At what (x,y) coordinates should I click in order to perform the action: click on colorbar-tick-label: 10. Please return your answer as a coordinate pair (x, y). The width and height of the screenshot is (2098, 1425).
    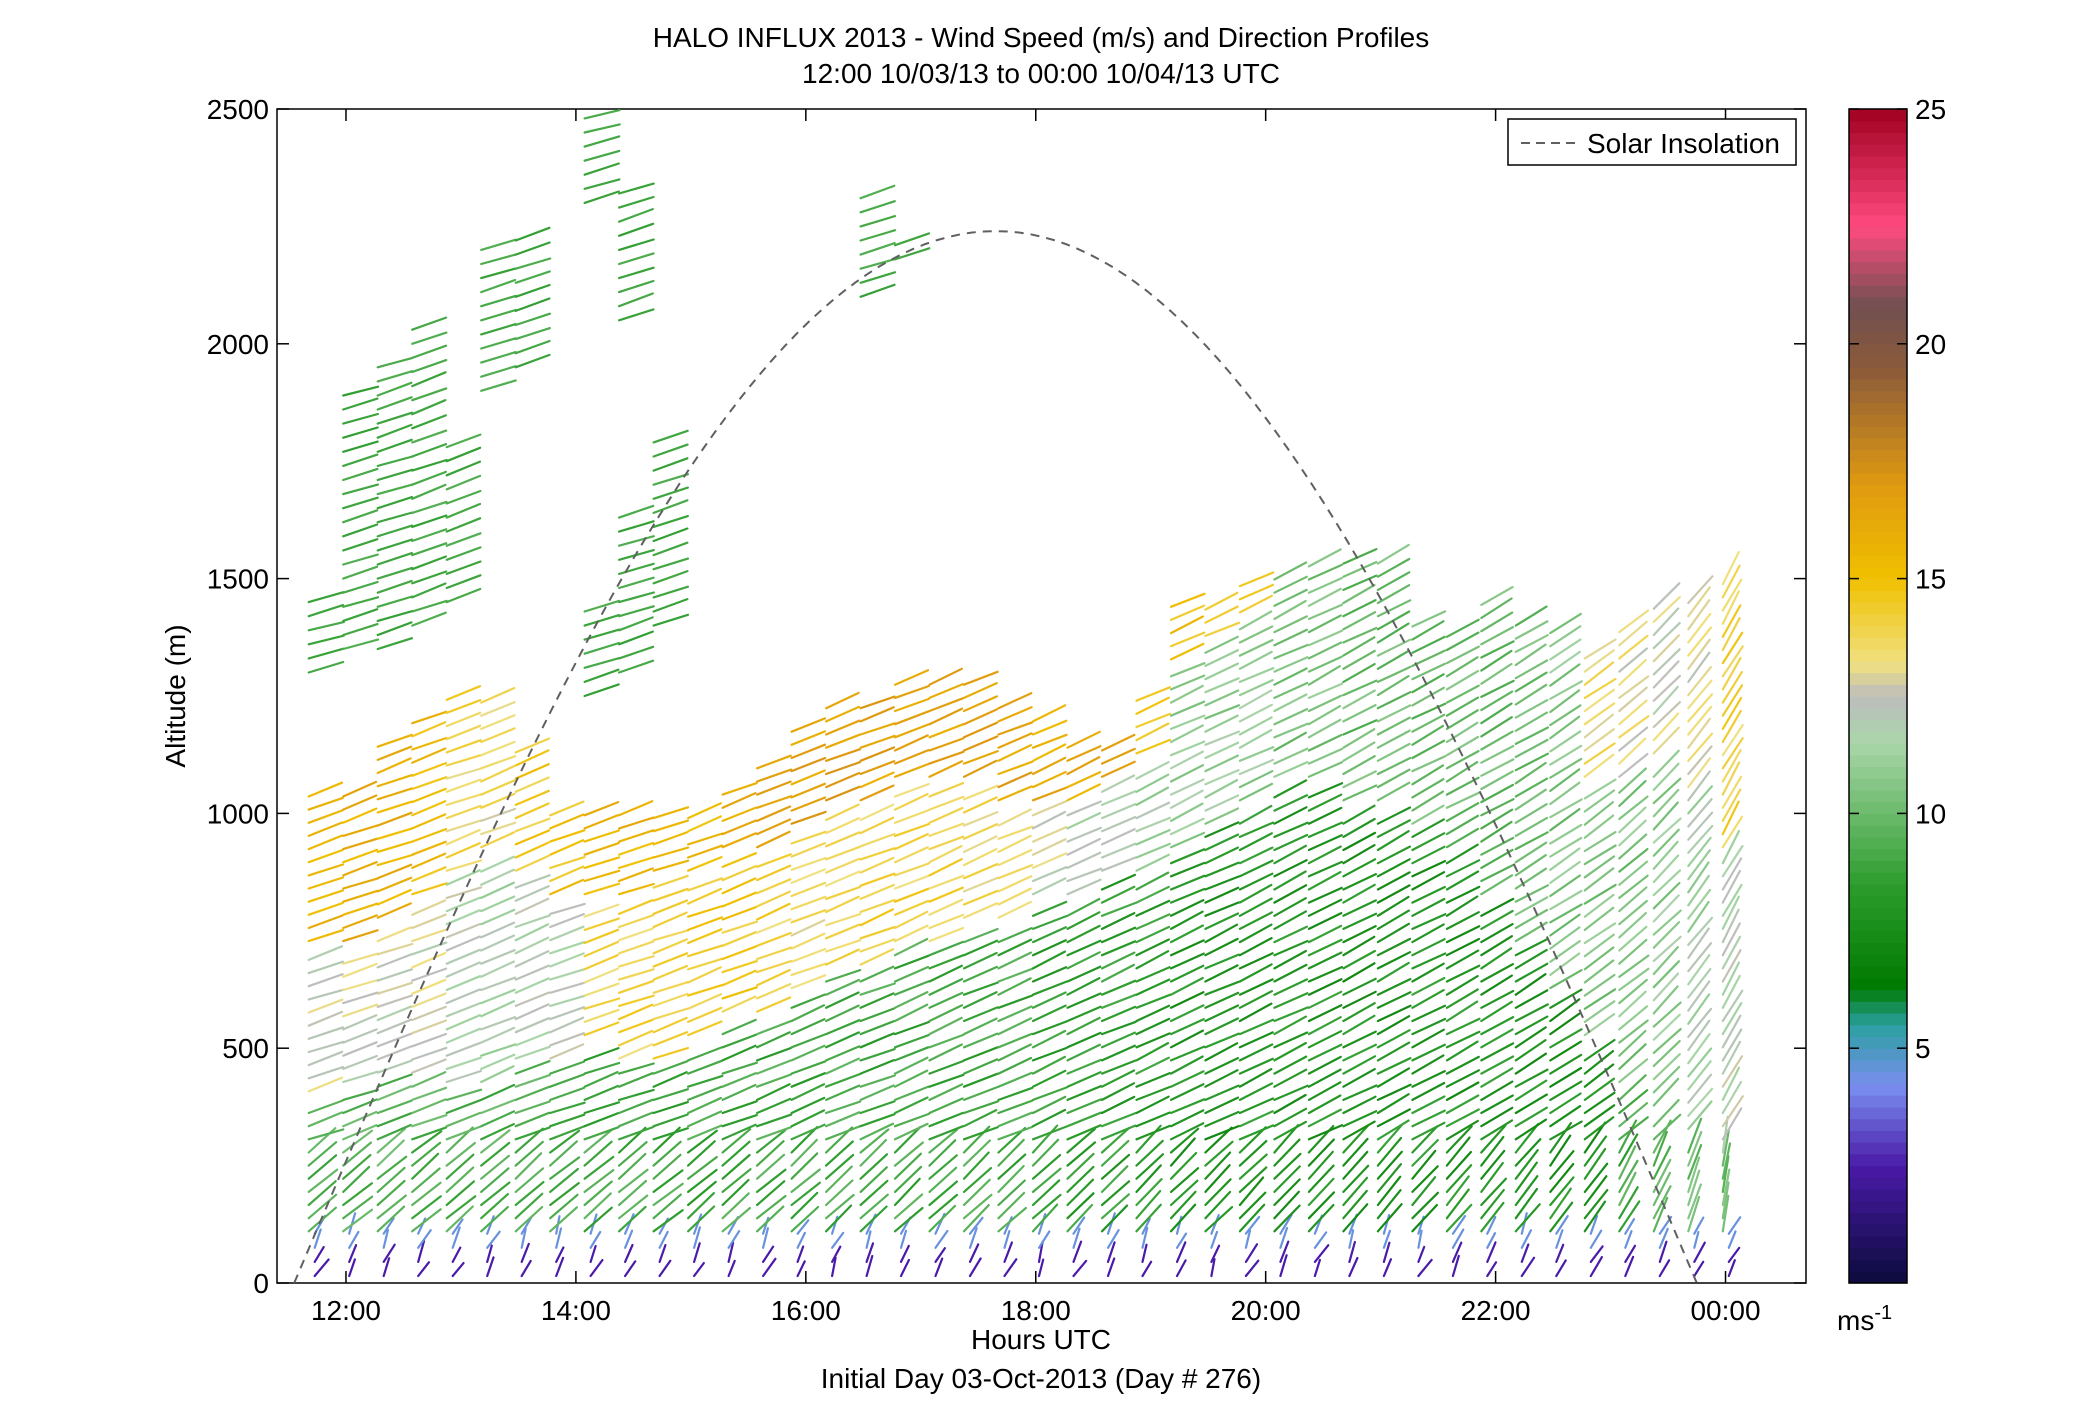
    Looking at the image, I should click on (1930, 813).